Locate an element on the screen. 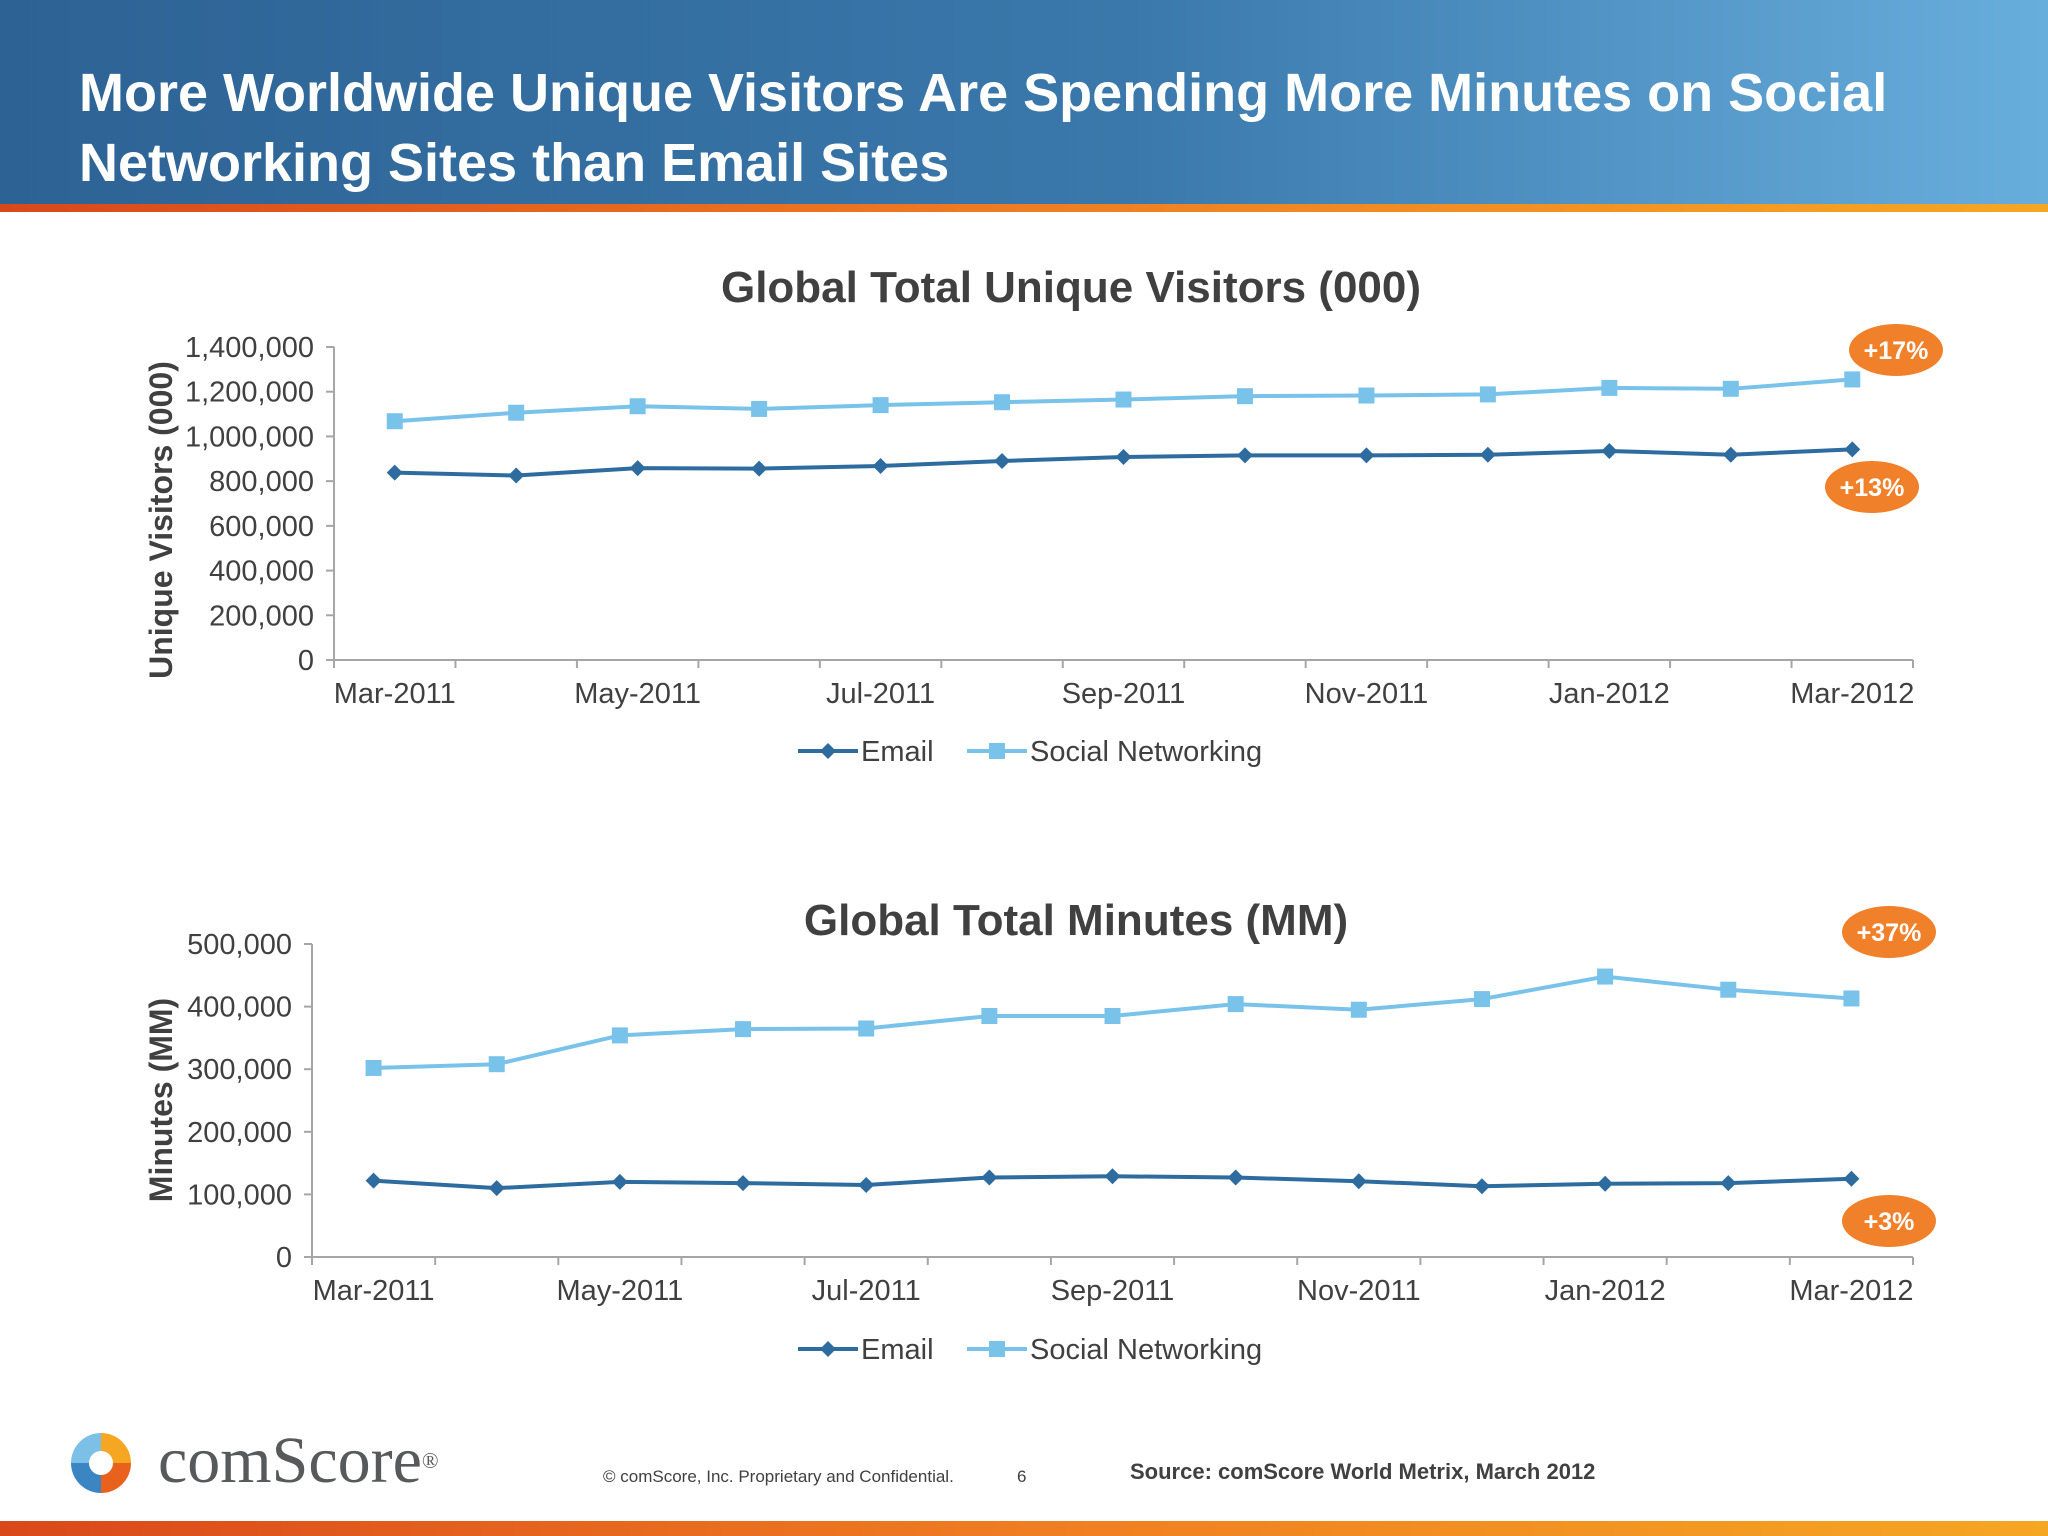  brand-name: comScore is located at coordinates (290, 1460).